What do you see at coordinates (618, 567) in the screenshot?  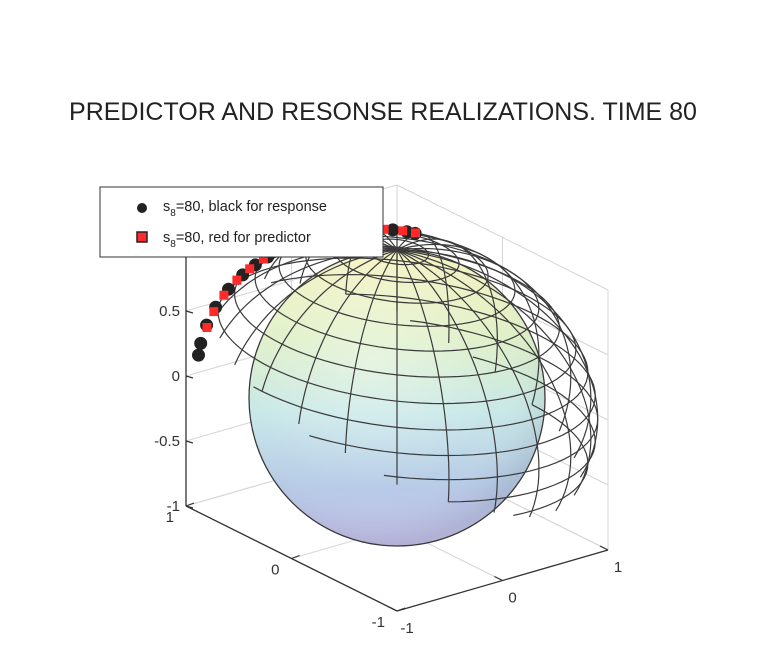 I see `x-tick-label: 1` at bounding box center [618, 567].